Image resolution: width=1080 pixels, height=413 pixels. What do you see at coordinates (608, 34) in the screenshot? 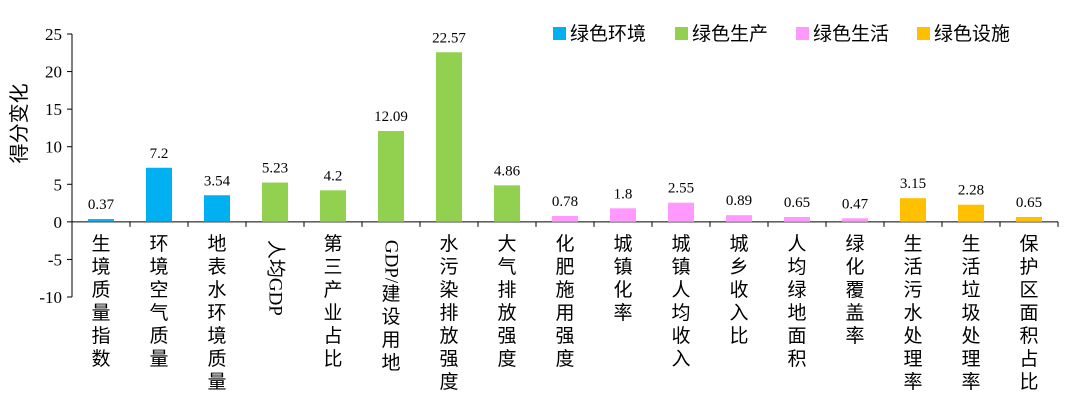
I see `legend-label: 绿色环境` at bounding box center [608, 34].